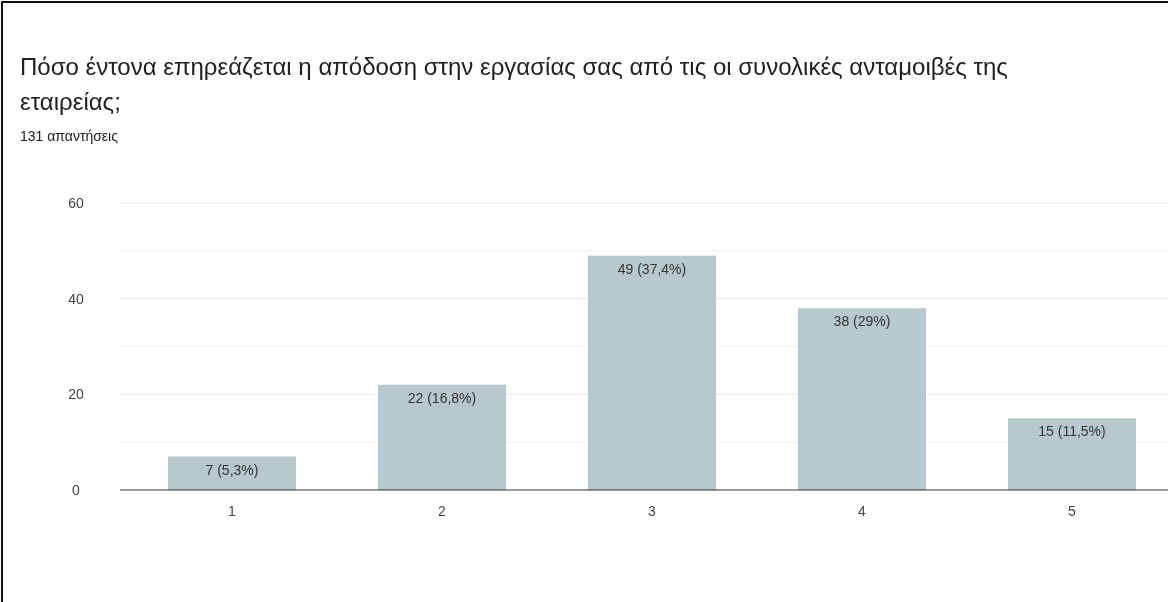 This screenshot has height=602, width=1168. I want to click on y-tick-label: 40, so click(76, 298).